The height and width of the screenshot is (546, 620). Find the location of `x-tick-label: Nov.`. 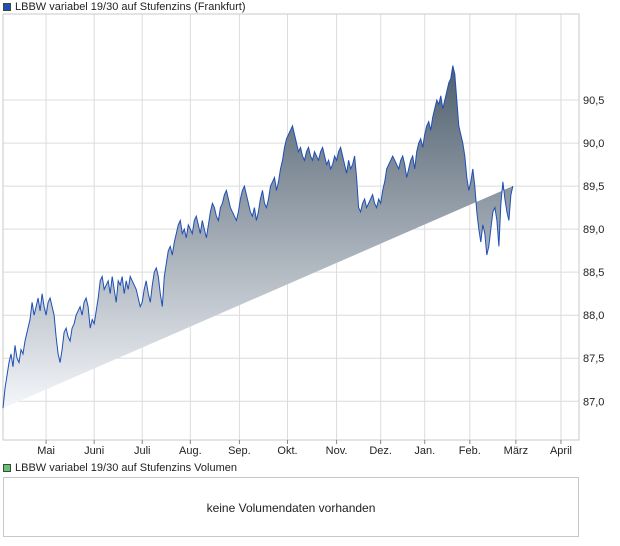

x-tick-label: Nov. is located at coordinates (337, 451).